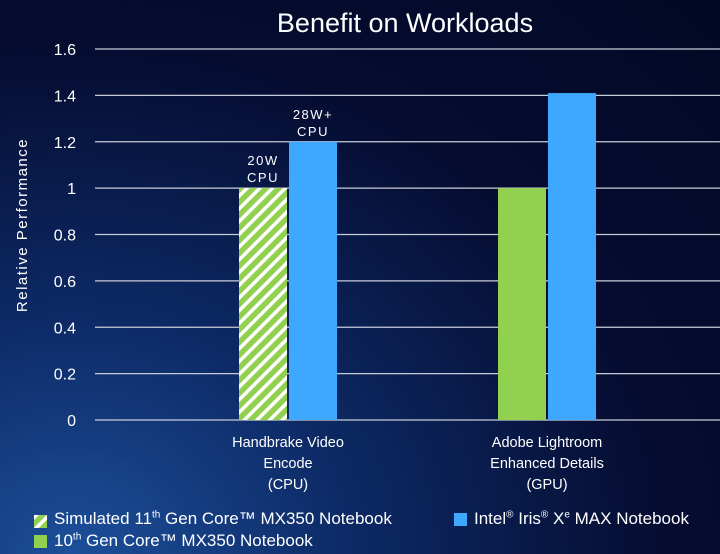 This screenshot has width=720, height=554. Describe the element at coordinates (65, 143) in the screenshot. I see `y-tick-label: 1.2` at that location.